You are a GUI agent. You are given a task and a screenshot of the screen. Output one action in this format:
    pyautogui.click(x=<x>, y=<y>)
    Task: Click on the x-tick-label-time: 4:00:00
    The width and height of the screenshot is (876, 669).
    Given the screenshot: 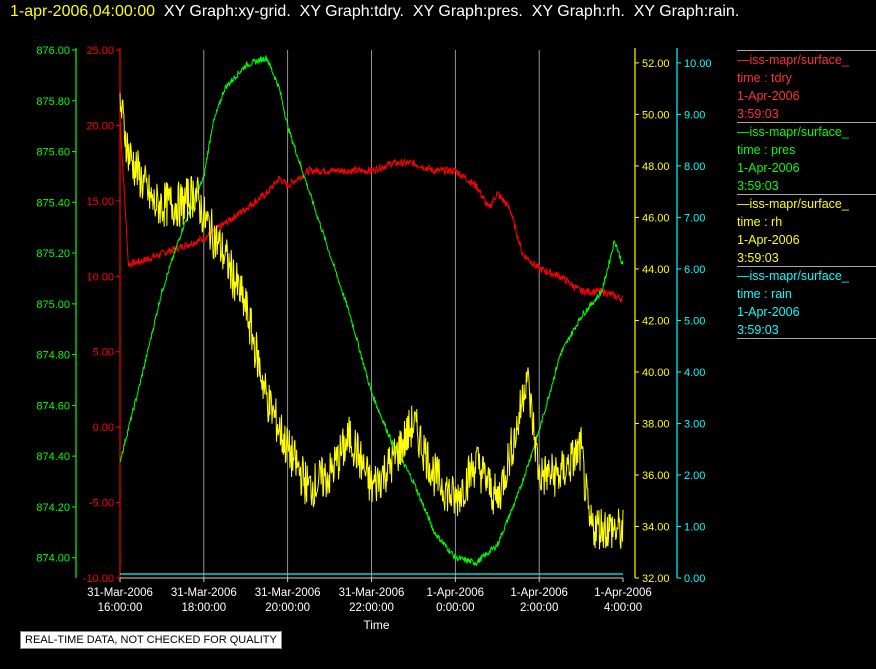 What is the action you would take?
    pyautogui.click(x=623, y=608)
    